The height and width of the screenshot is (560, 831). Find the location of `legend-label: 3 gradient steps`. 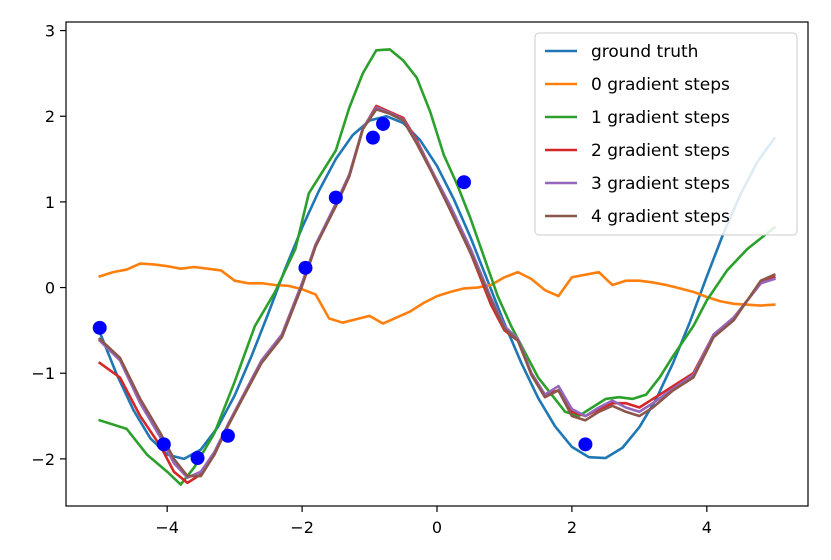

legend-label: 3 gradient steps is located at coordinates (660, 184).